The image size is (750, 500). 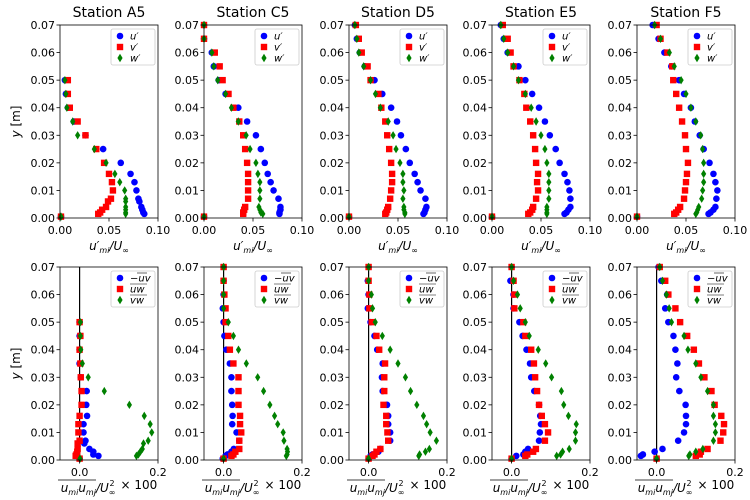 What do you see at coordinates (543, 483) in the screenshot?
I see `x-label-part: 2` at bounding box center [543, 483].